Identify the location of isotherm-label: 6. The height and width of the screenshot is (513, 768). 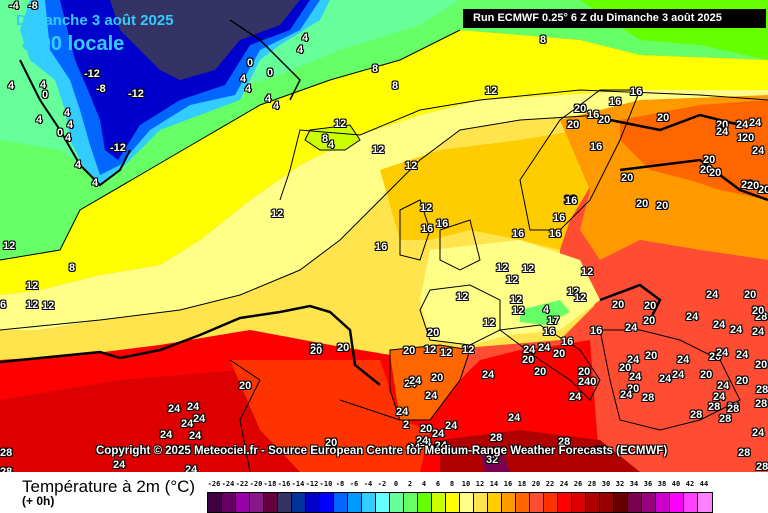
(3, 305).